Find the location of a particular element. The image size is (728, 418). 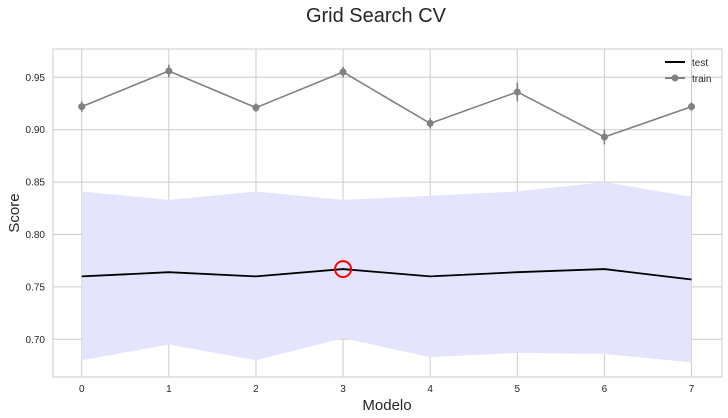

x-tick-label: 2 is located at coordinates (256, 389).